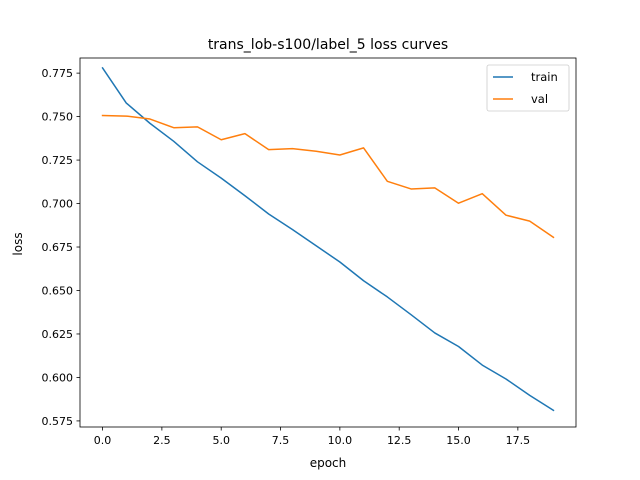 Image resolution: width=640 pixels, height=480 pixels. Describe the element at coordinates (58, 117) in the screenshot. I see `y-tick-label: 0.750` at that location.